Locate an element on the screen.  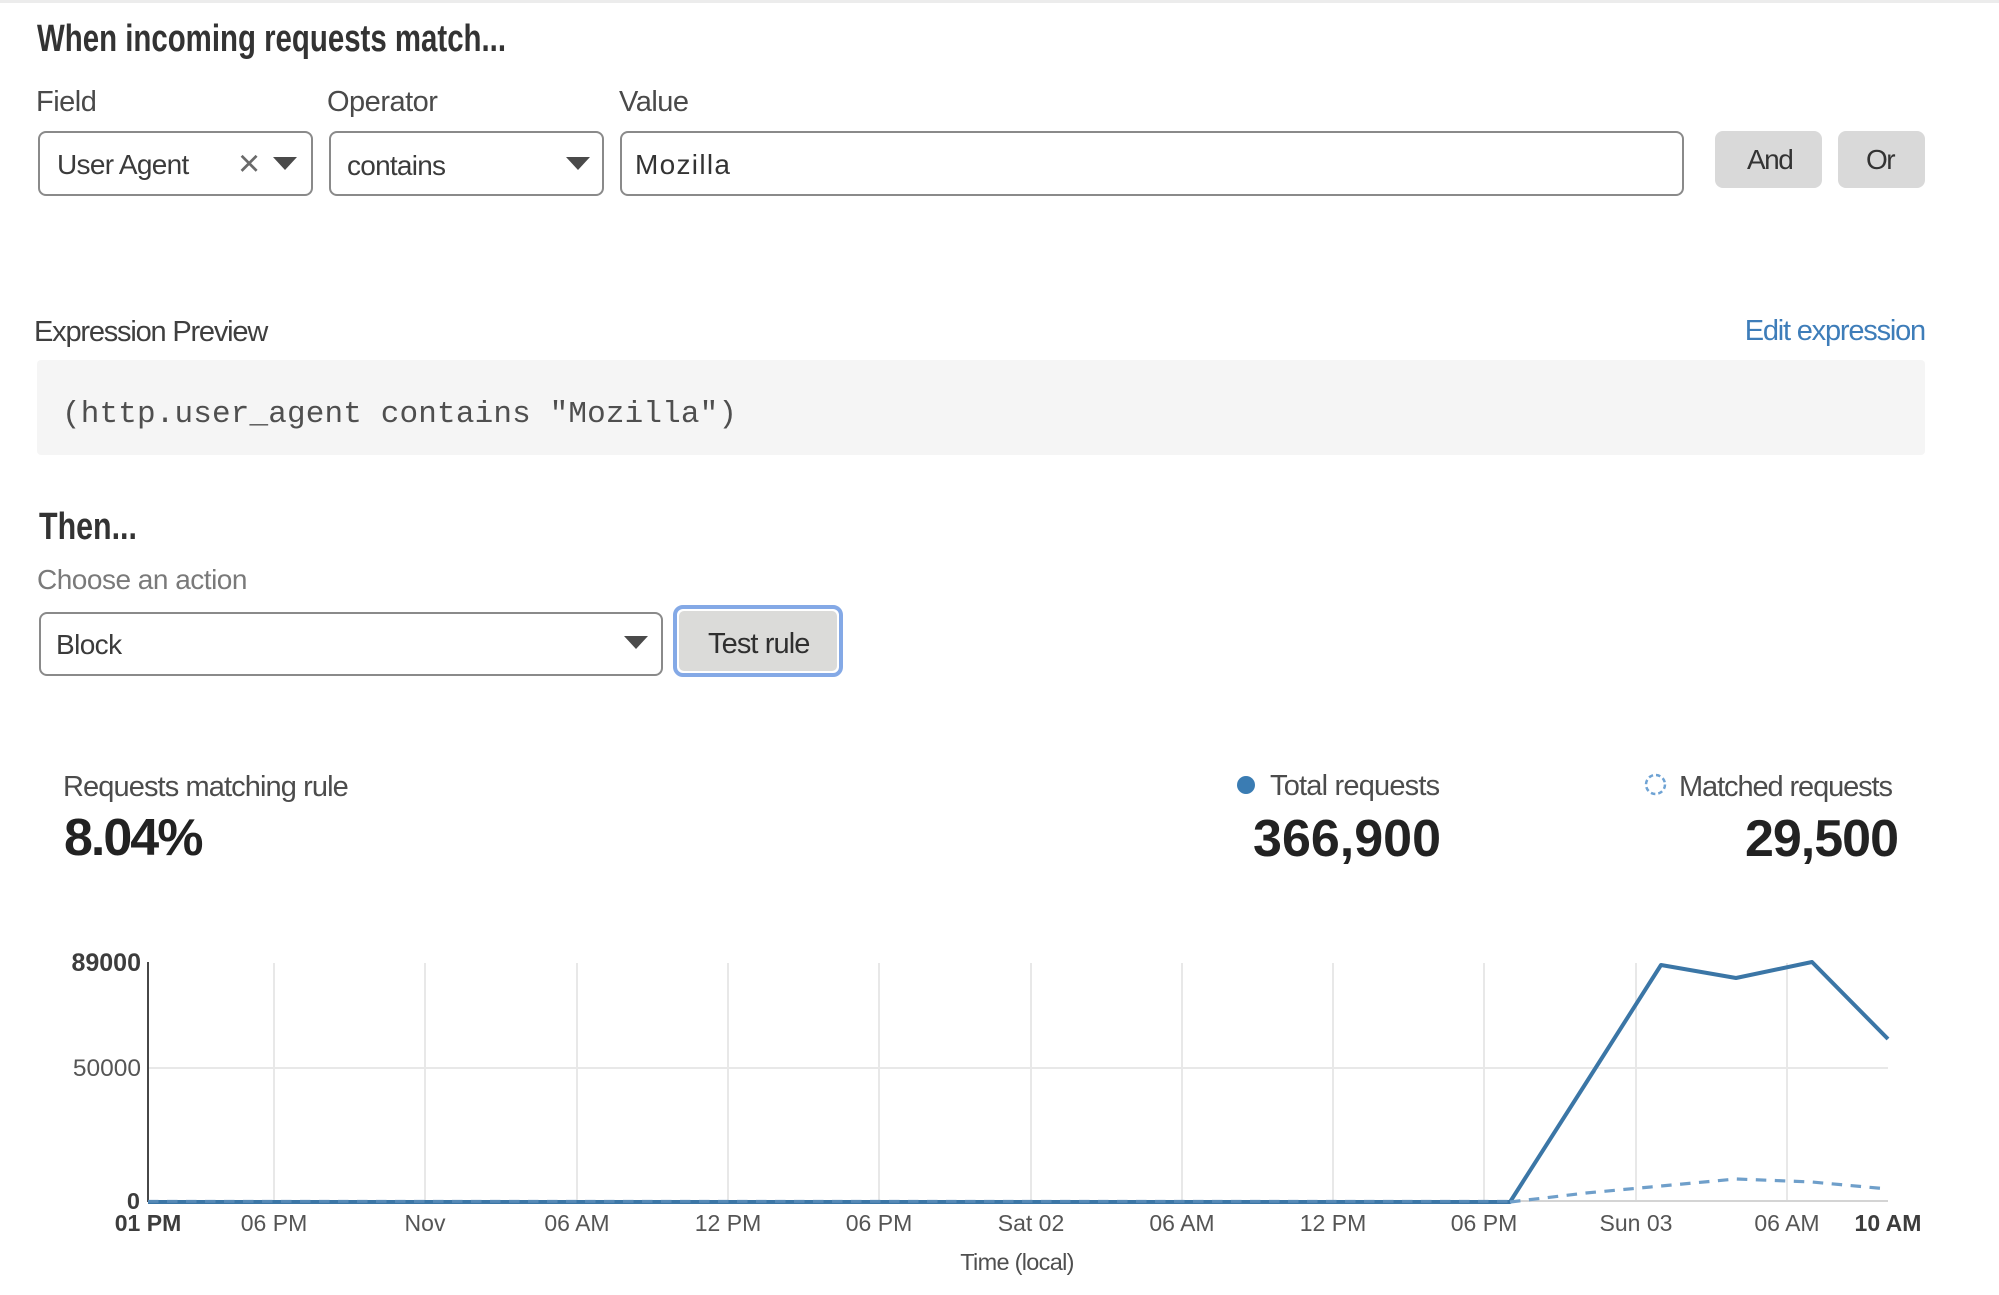
svg-text: Time (local) is located at coordinates (1016, 1262).